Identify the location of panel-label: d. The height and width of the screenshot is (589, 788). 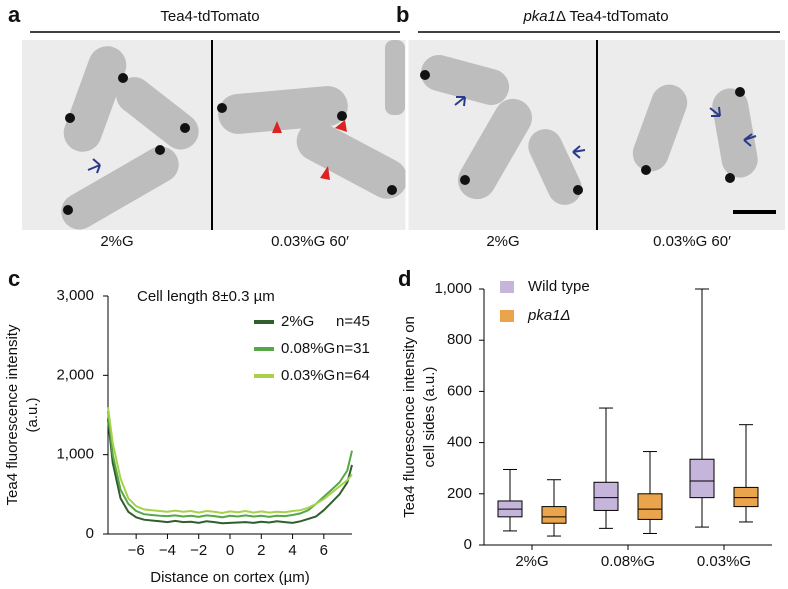
(404, 278).